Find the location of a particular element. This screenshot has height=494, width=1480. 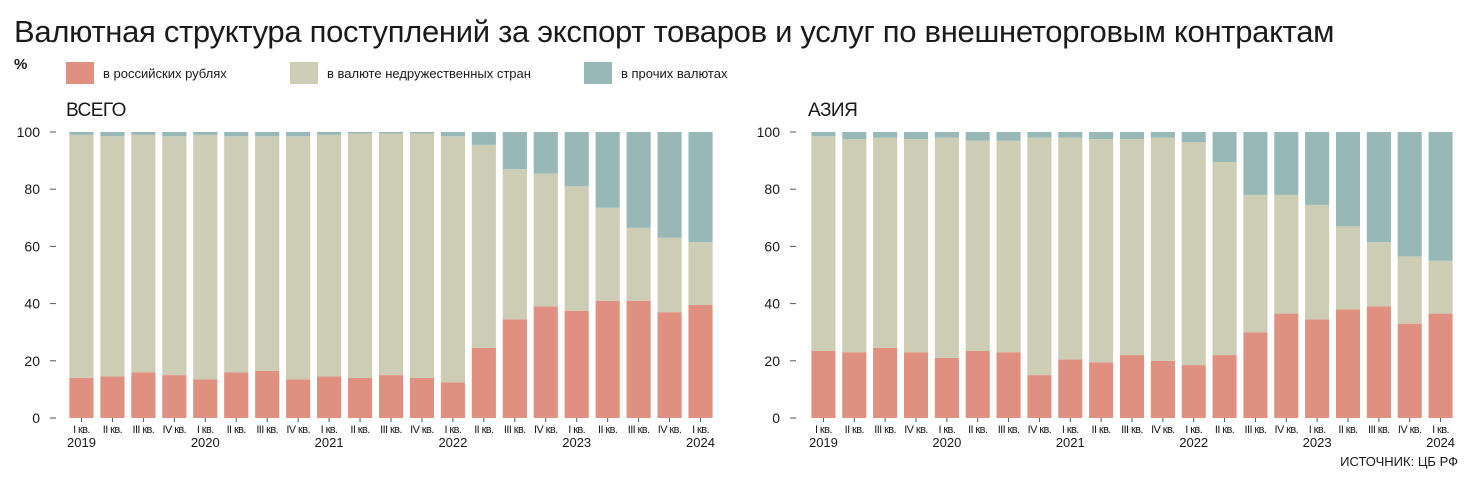

y-tick-label: 0 is located at coordinates (776, 418).